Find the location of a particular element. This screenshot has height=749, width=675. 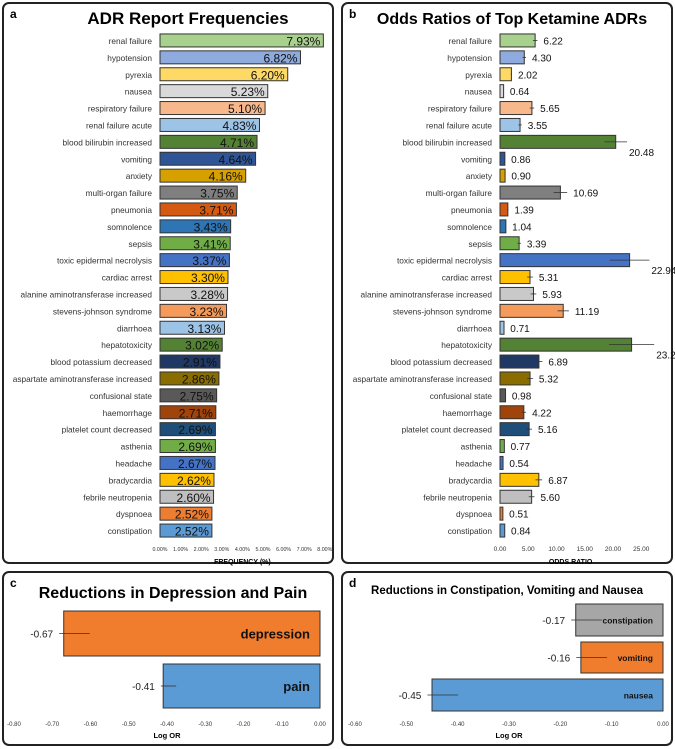

data-label: 2.60% is located at coordinates (194, 498).